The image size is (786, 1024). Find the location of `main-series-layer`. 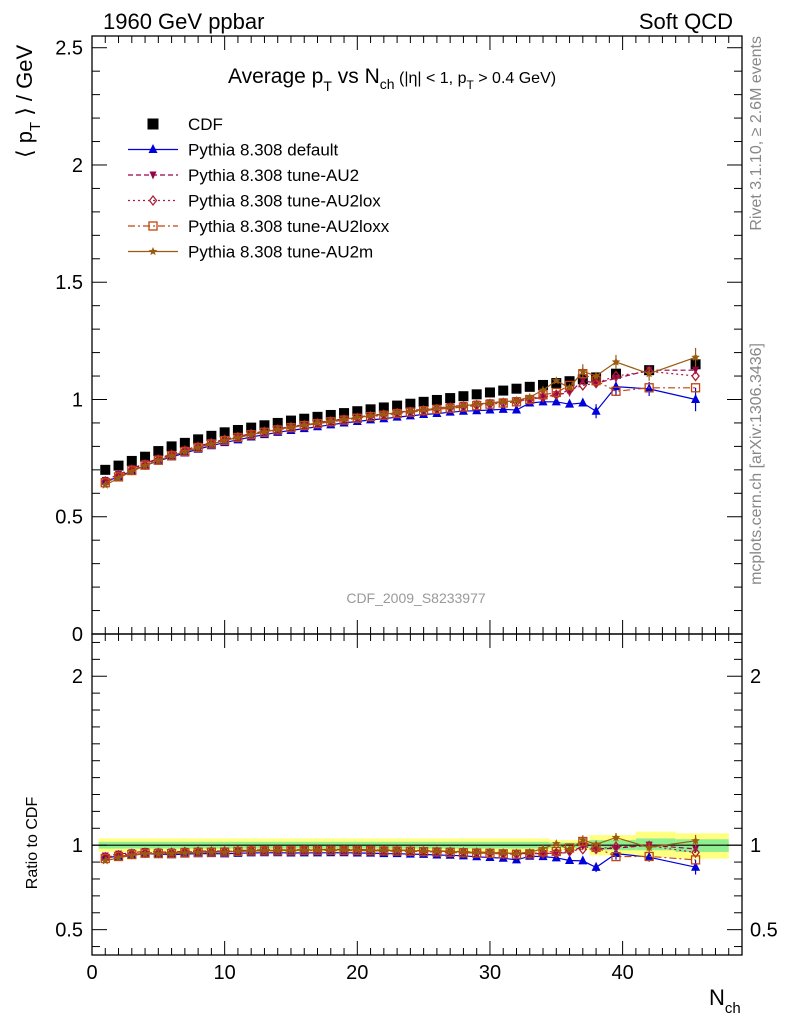

main-series-layer is located at coordinates (400, 418).